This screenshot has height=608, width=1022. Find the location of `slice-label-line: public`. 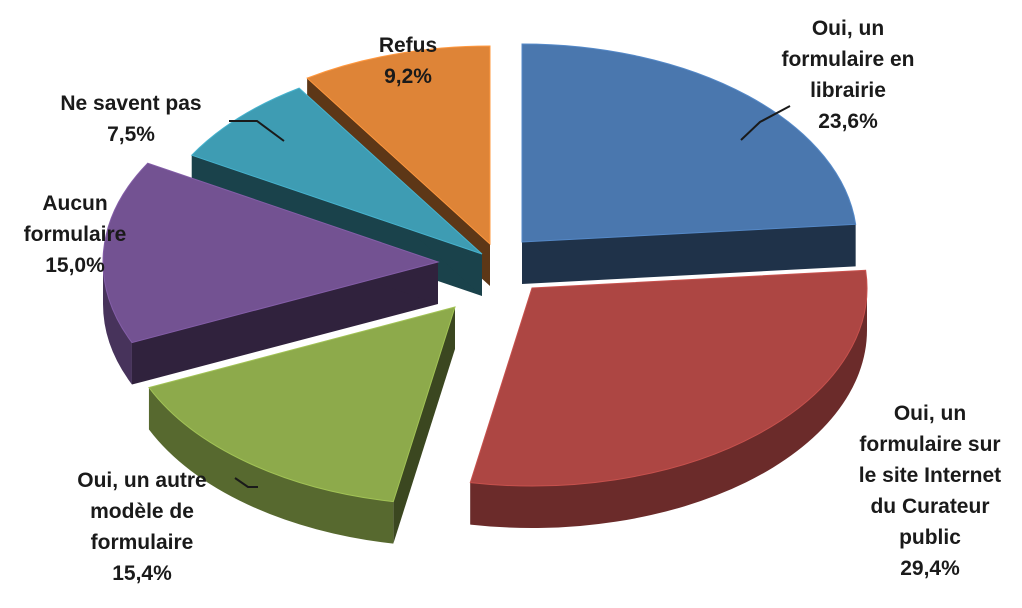

slice-label-line: public is located at coordinates (930, 537).